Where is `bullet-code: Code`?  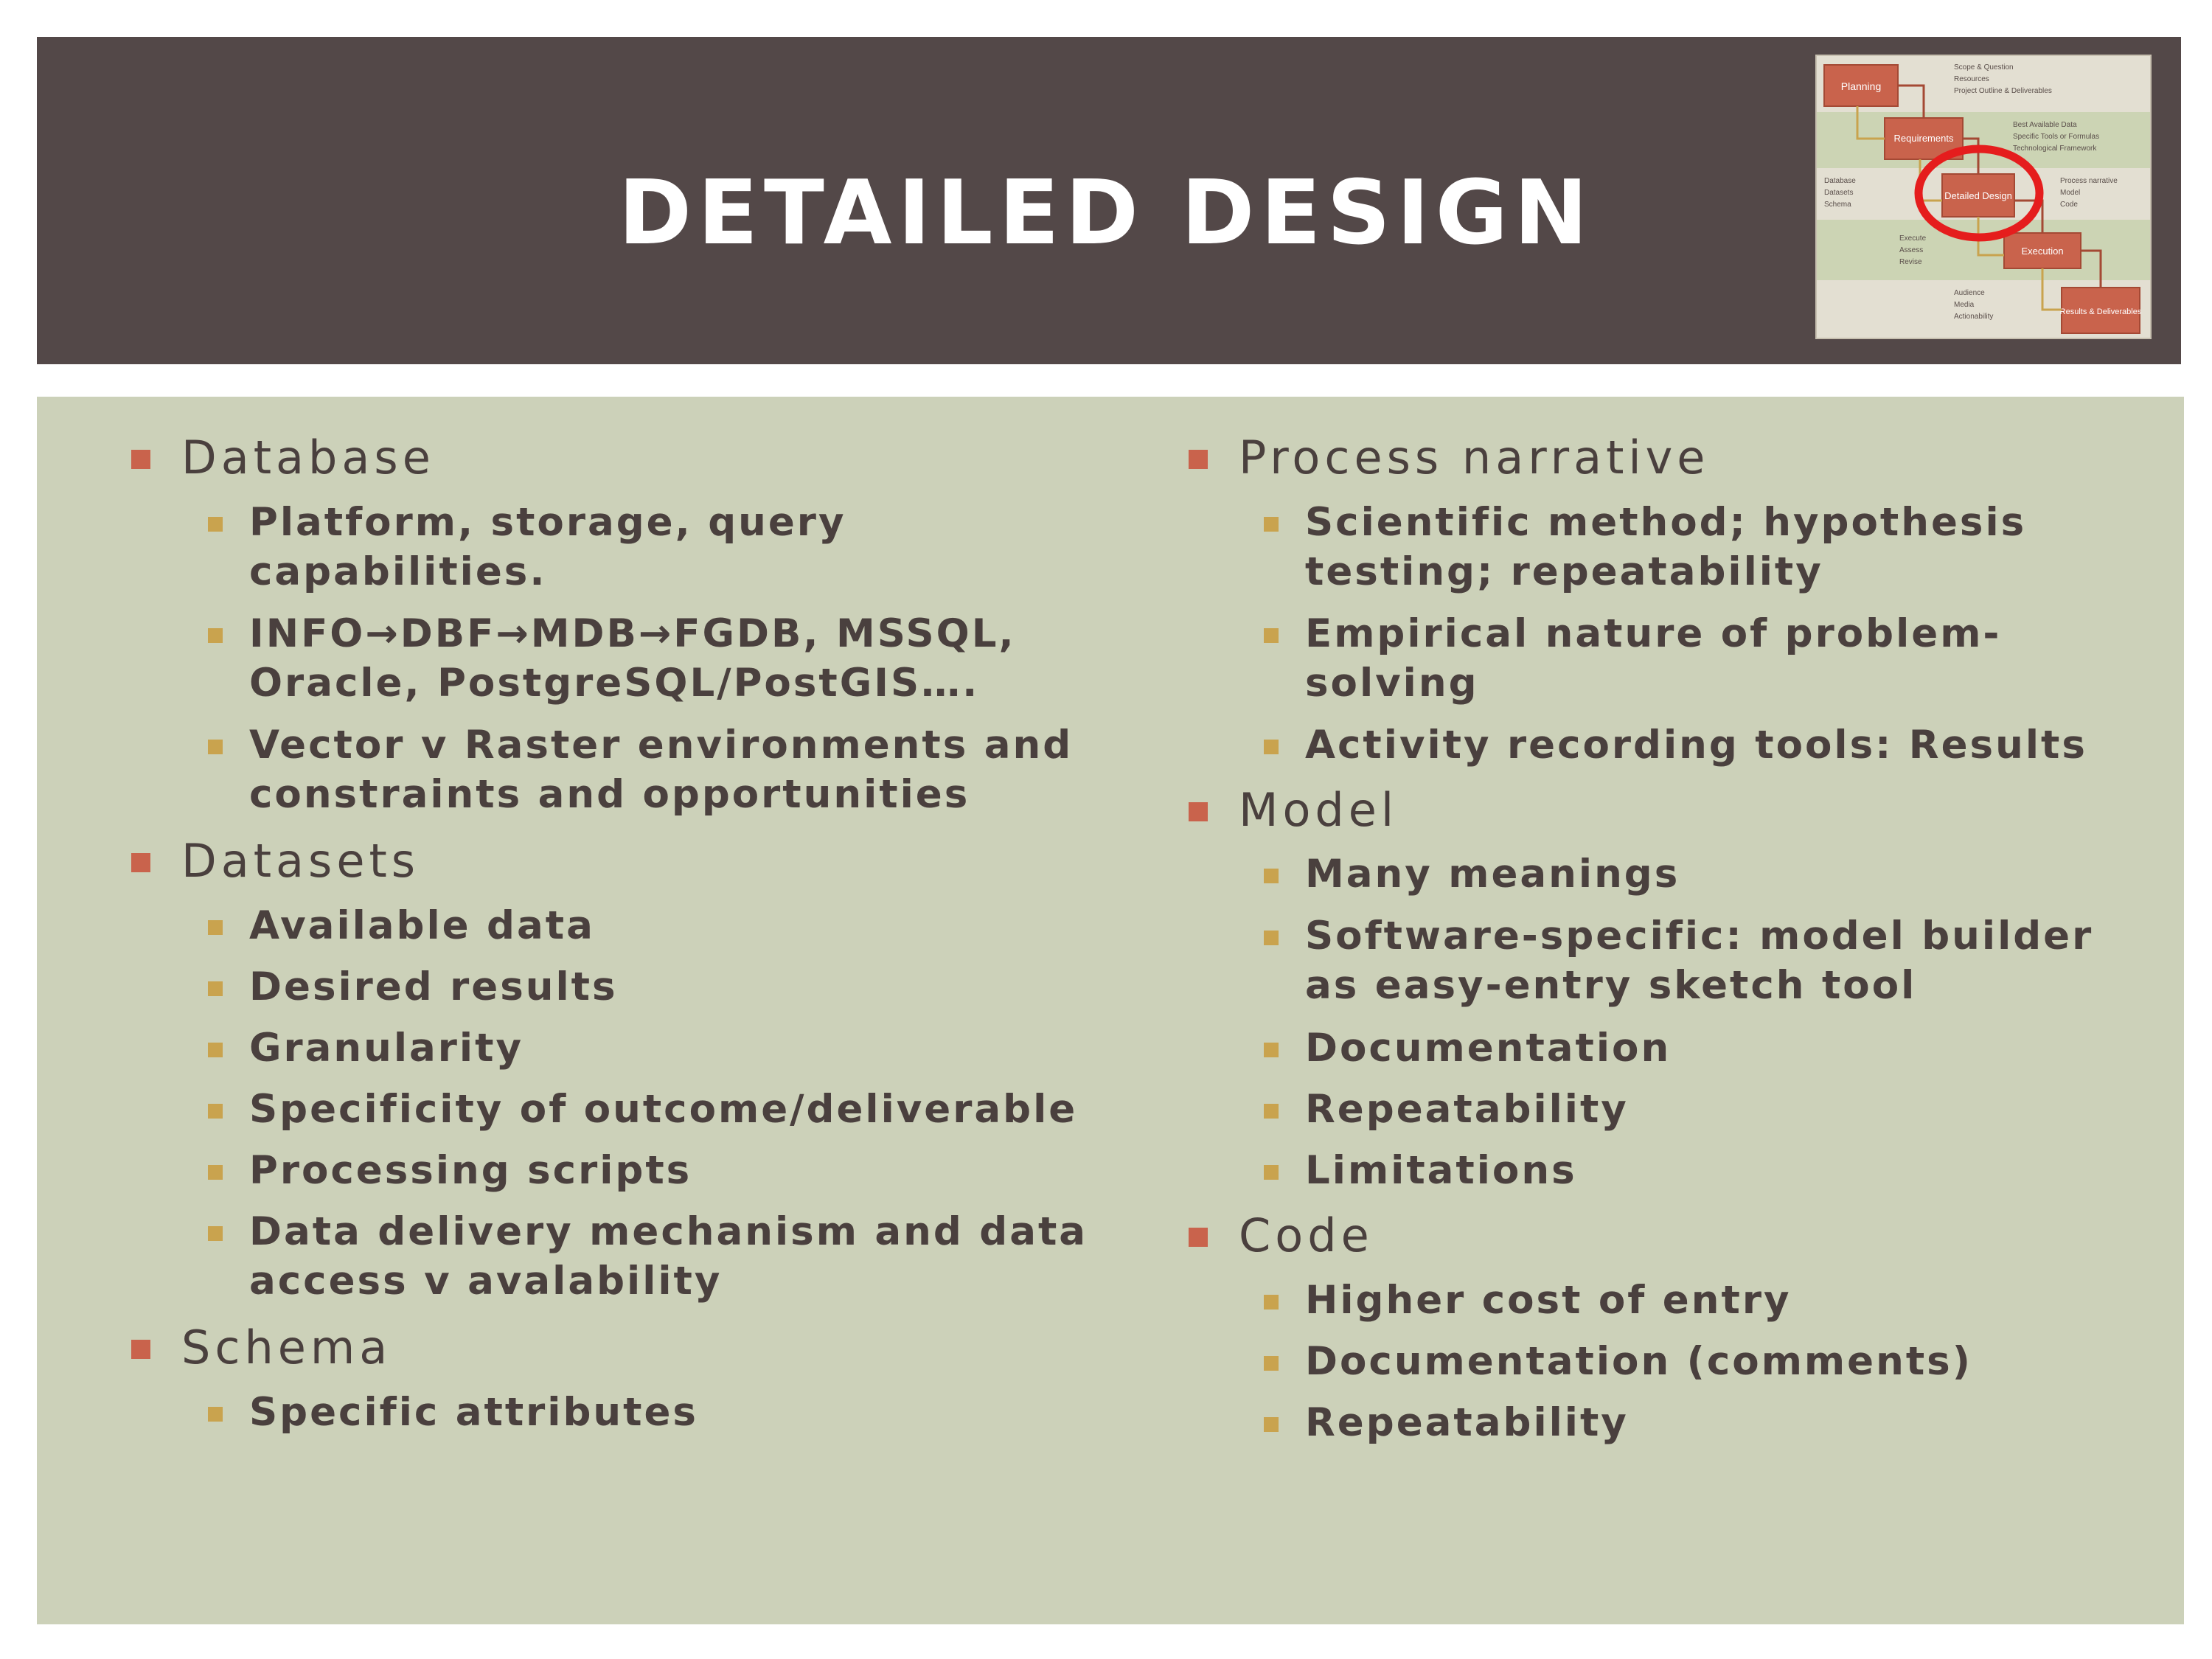 bullet-code: Code is located at coordinates (1281, 1235).